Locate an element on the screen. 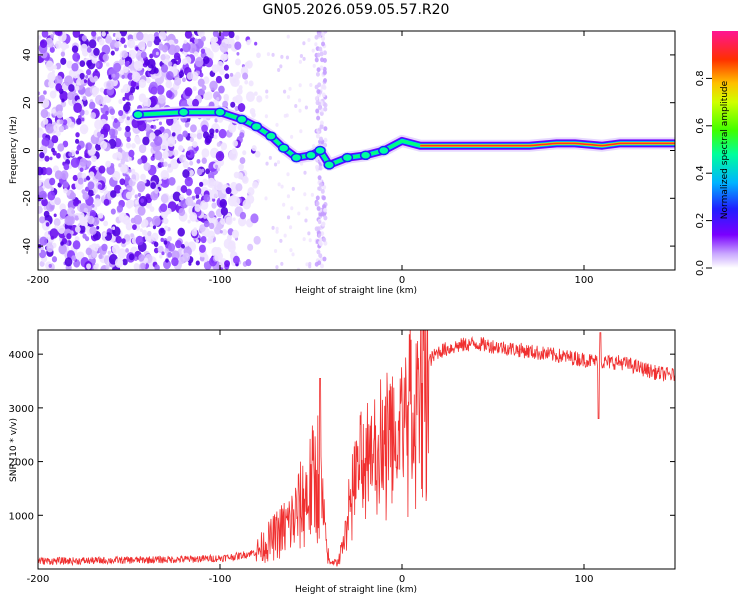 The height and width of the screenshot is (600, 750). y-tick-label: -40 is located at coordinates (27, 246).